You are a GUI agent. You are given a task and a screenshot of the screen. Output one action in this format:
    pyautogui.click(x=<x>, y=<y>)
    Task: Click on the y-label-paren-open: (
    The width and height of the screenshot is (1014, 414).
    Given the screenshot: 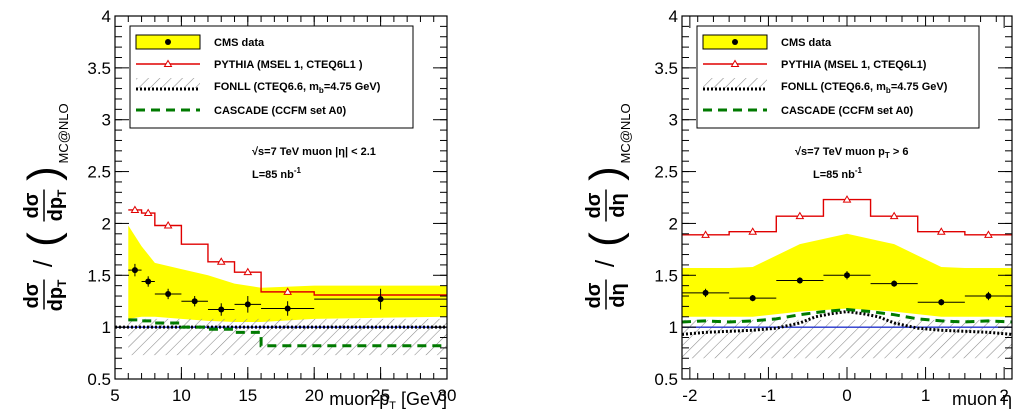 What is the action you would take?
    pyautogui.click(x=43, y=239)
    